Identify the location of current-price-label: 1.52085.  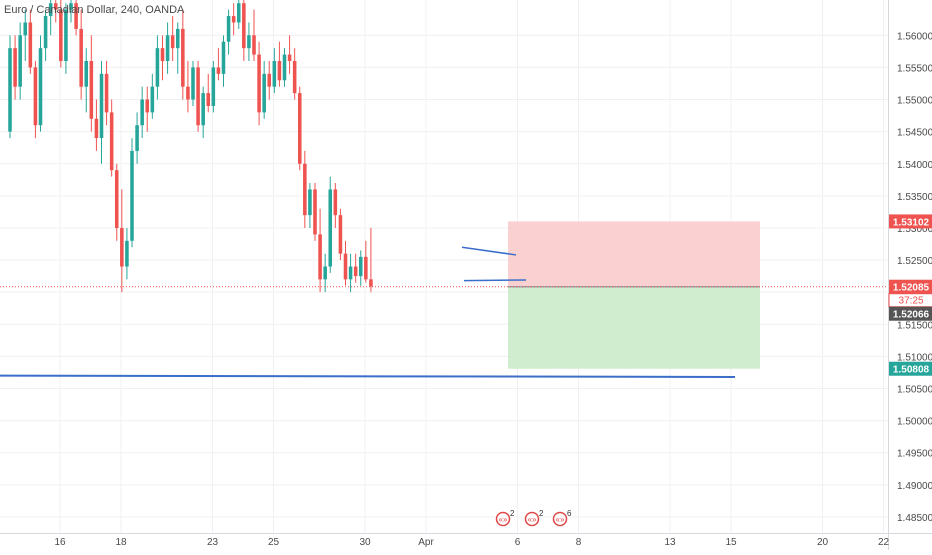
(911, 288).